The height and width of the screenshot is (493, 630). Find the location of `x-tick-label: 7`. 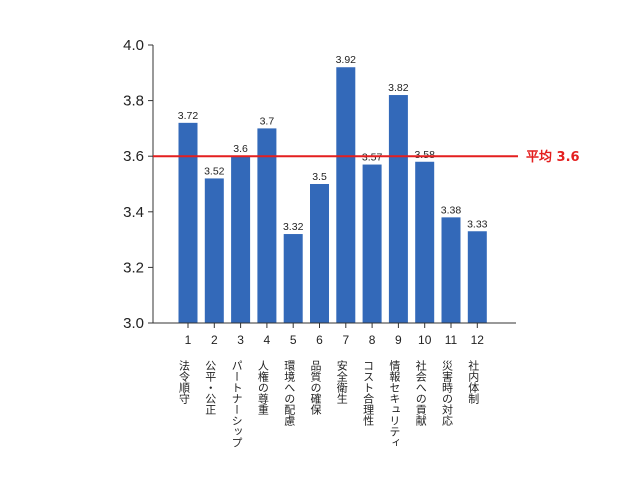

x-tick-label: 7 is located at coordinates (345, 340).